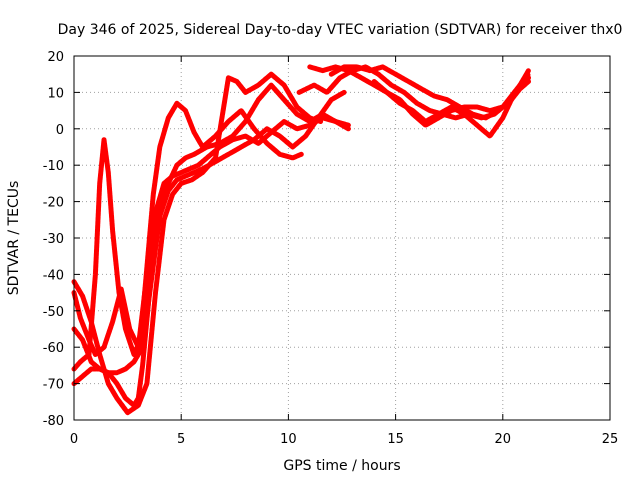 Image resolution: width=640 pixels, height=480 pixels. Describe the element at coordinates (74, 439) in the screenshot. I see `x-tick-label: 0` at that location.